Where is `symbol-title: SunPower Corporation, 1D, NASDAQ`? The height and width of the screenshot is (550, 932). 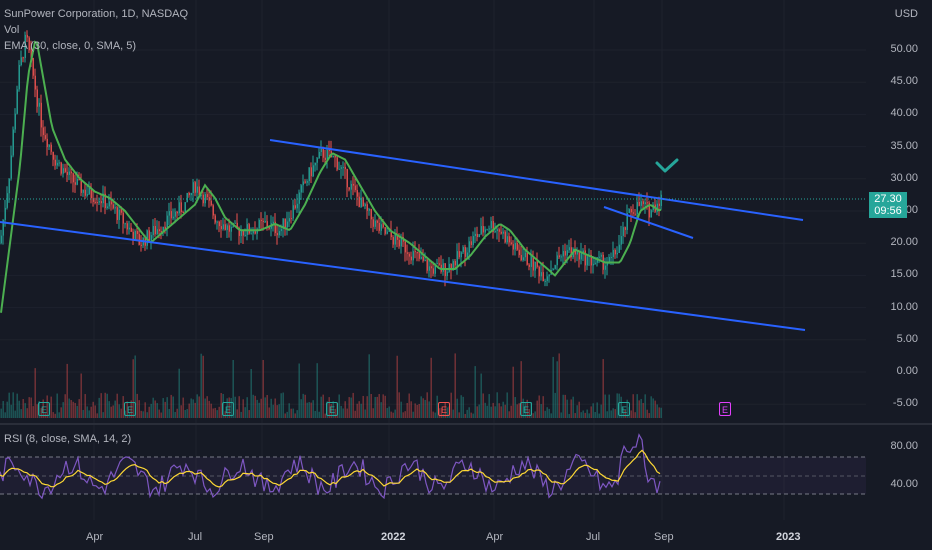 symbol-title: SunPower Corporation, 1D, NASDAQ is located at coordinates (96, 14).